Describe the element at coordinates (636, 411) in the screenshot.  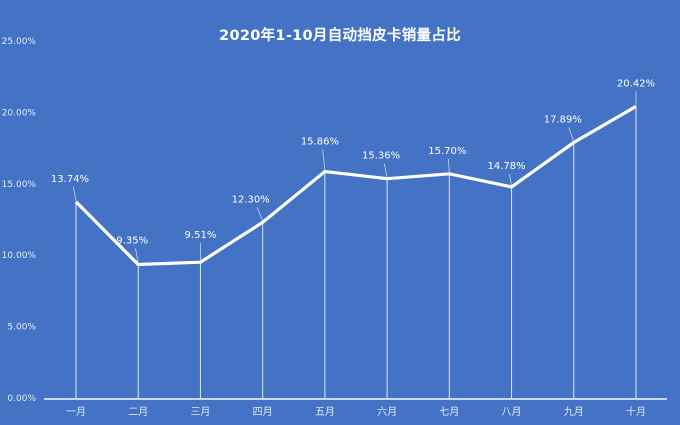
I see `x-tick-label: 十月` at that location.